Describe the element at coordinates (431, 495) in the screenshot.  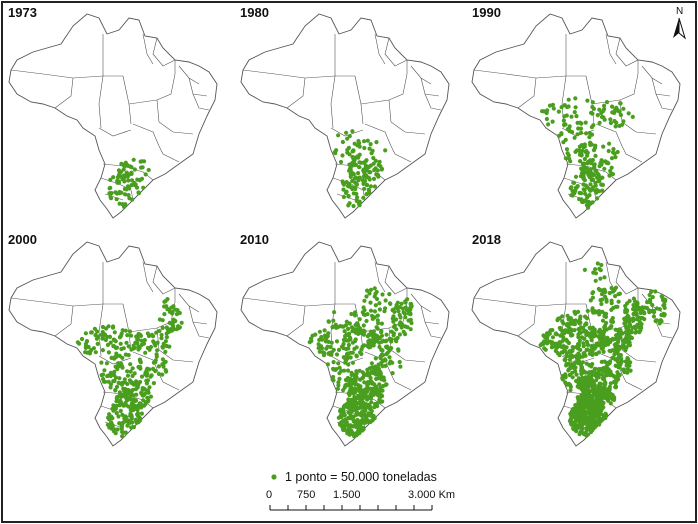
I see `scale-tick-label: 3.000 Km` at that location.